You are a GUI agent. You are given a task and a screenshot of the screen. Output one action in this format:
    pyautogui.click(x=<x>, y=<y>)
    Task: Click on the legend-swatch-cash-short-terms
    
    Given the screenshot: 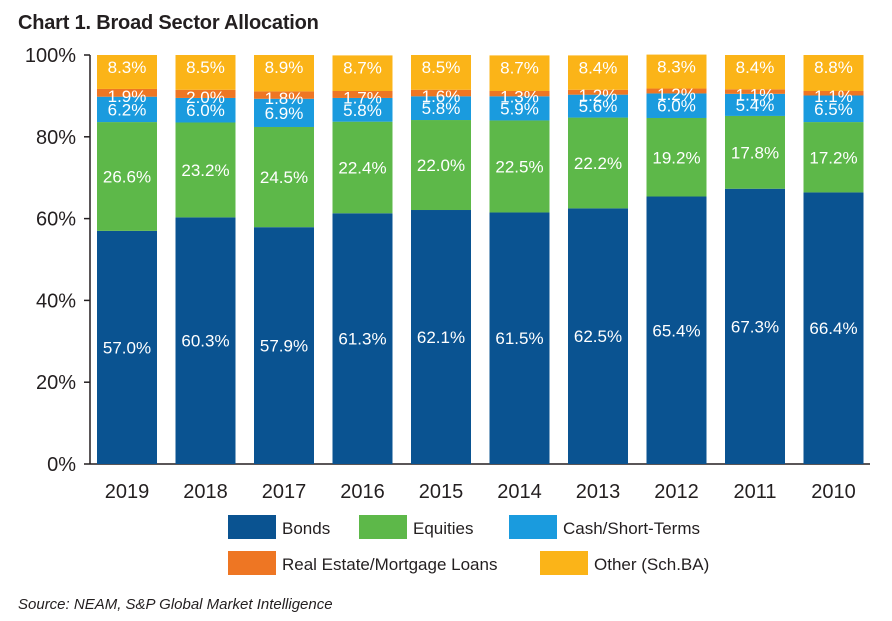 What is the action you would take?
    pyautogui.click(x=533, y=527)
    